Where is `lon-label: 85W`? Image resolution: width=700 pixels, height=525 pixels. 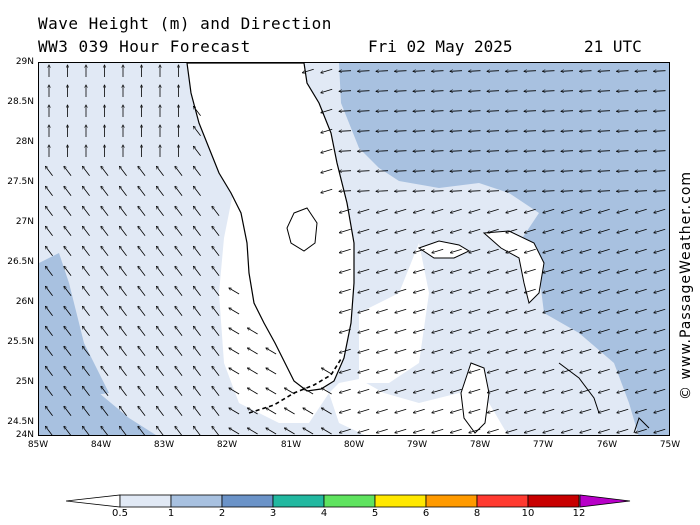 lon-label: 85W is located at coordinates (38, 445).